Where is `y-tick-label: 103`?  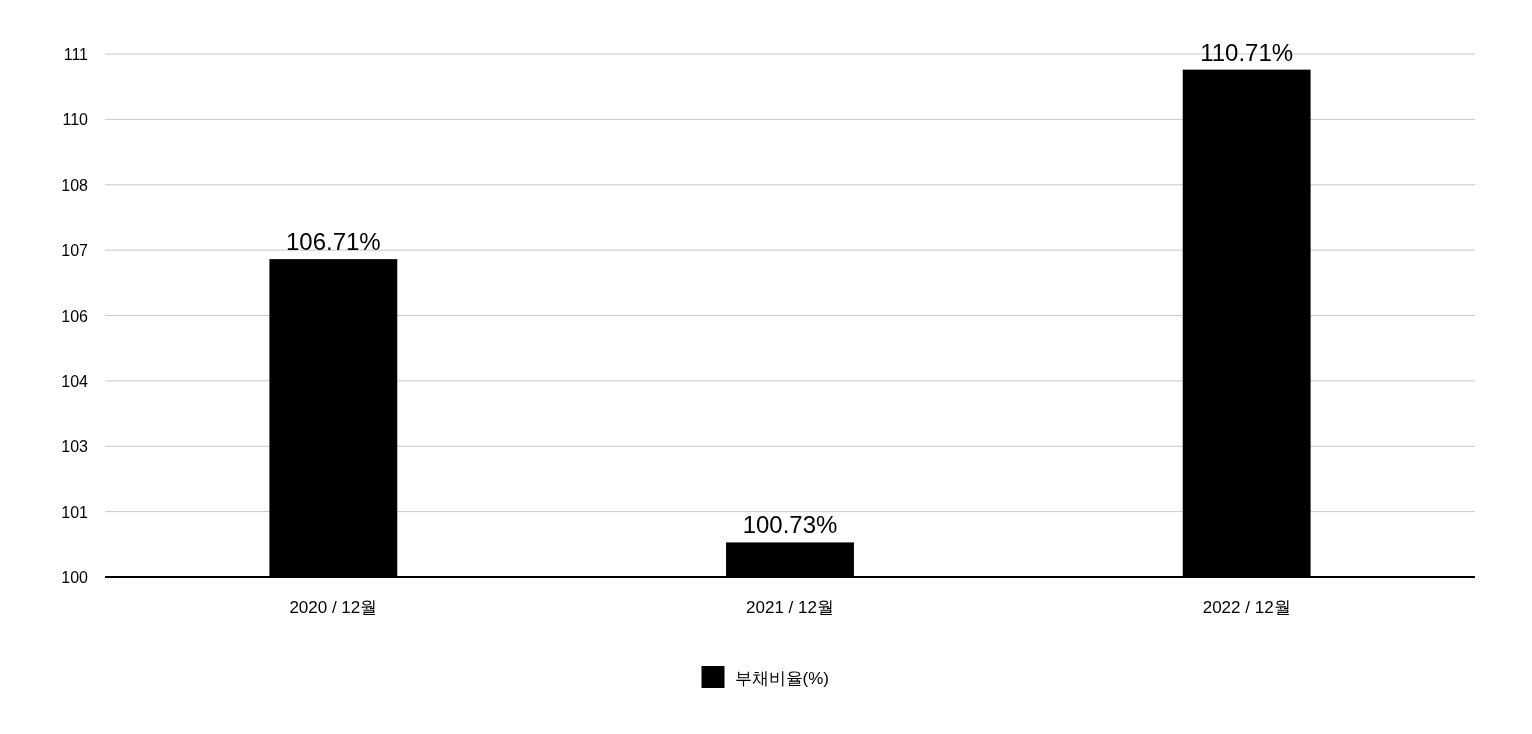 y-tick-label: 103 is located at coordinates (75, 447).